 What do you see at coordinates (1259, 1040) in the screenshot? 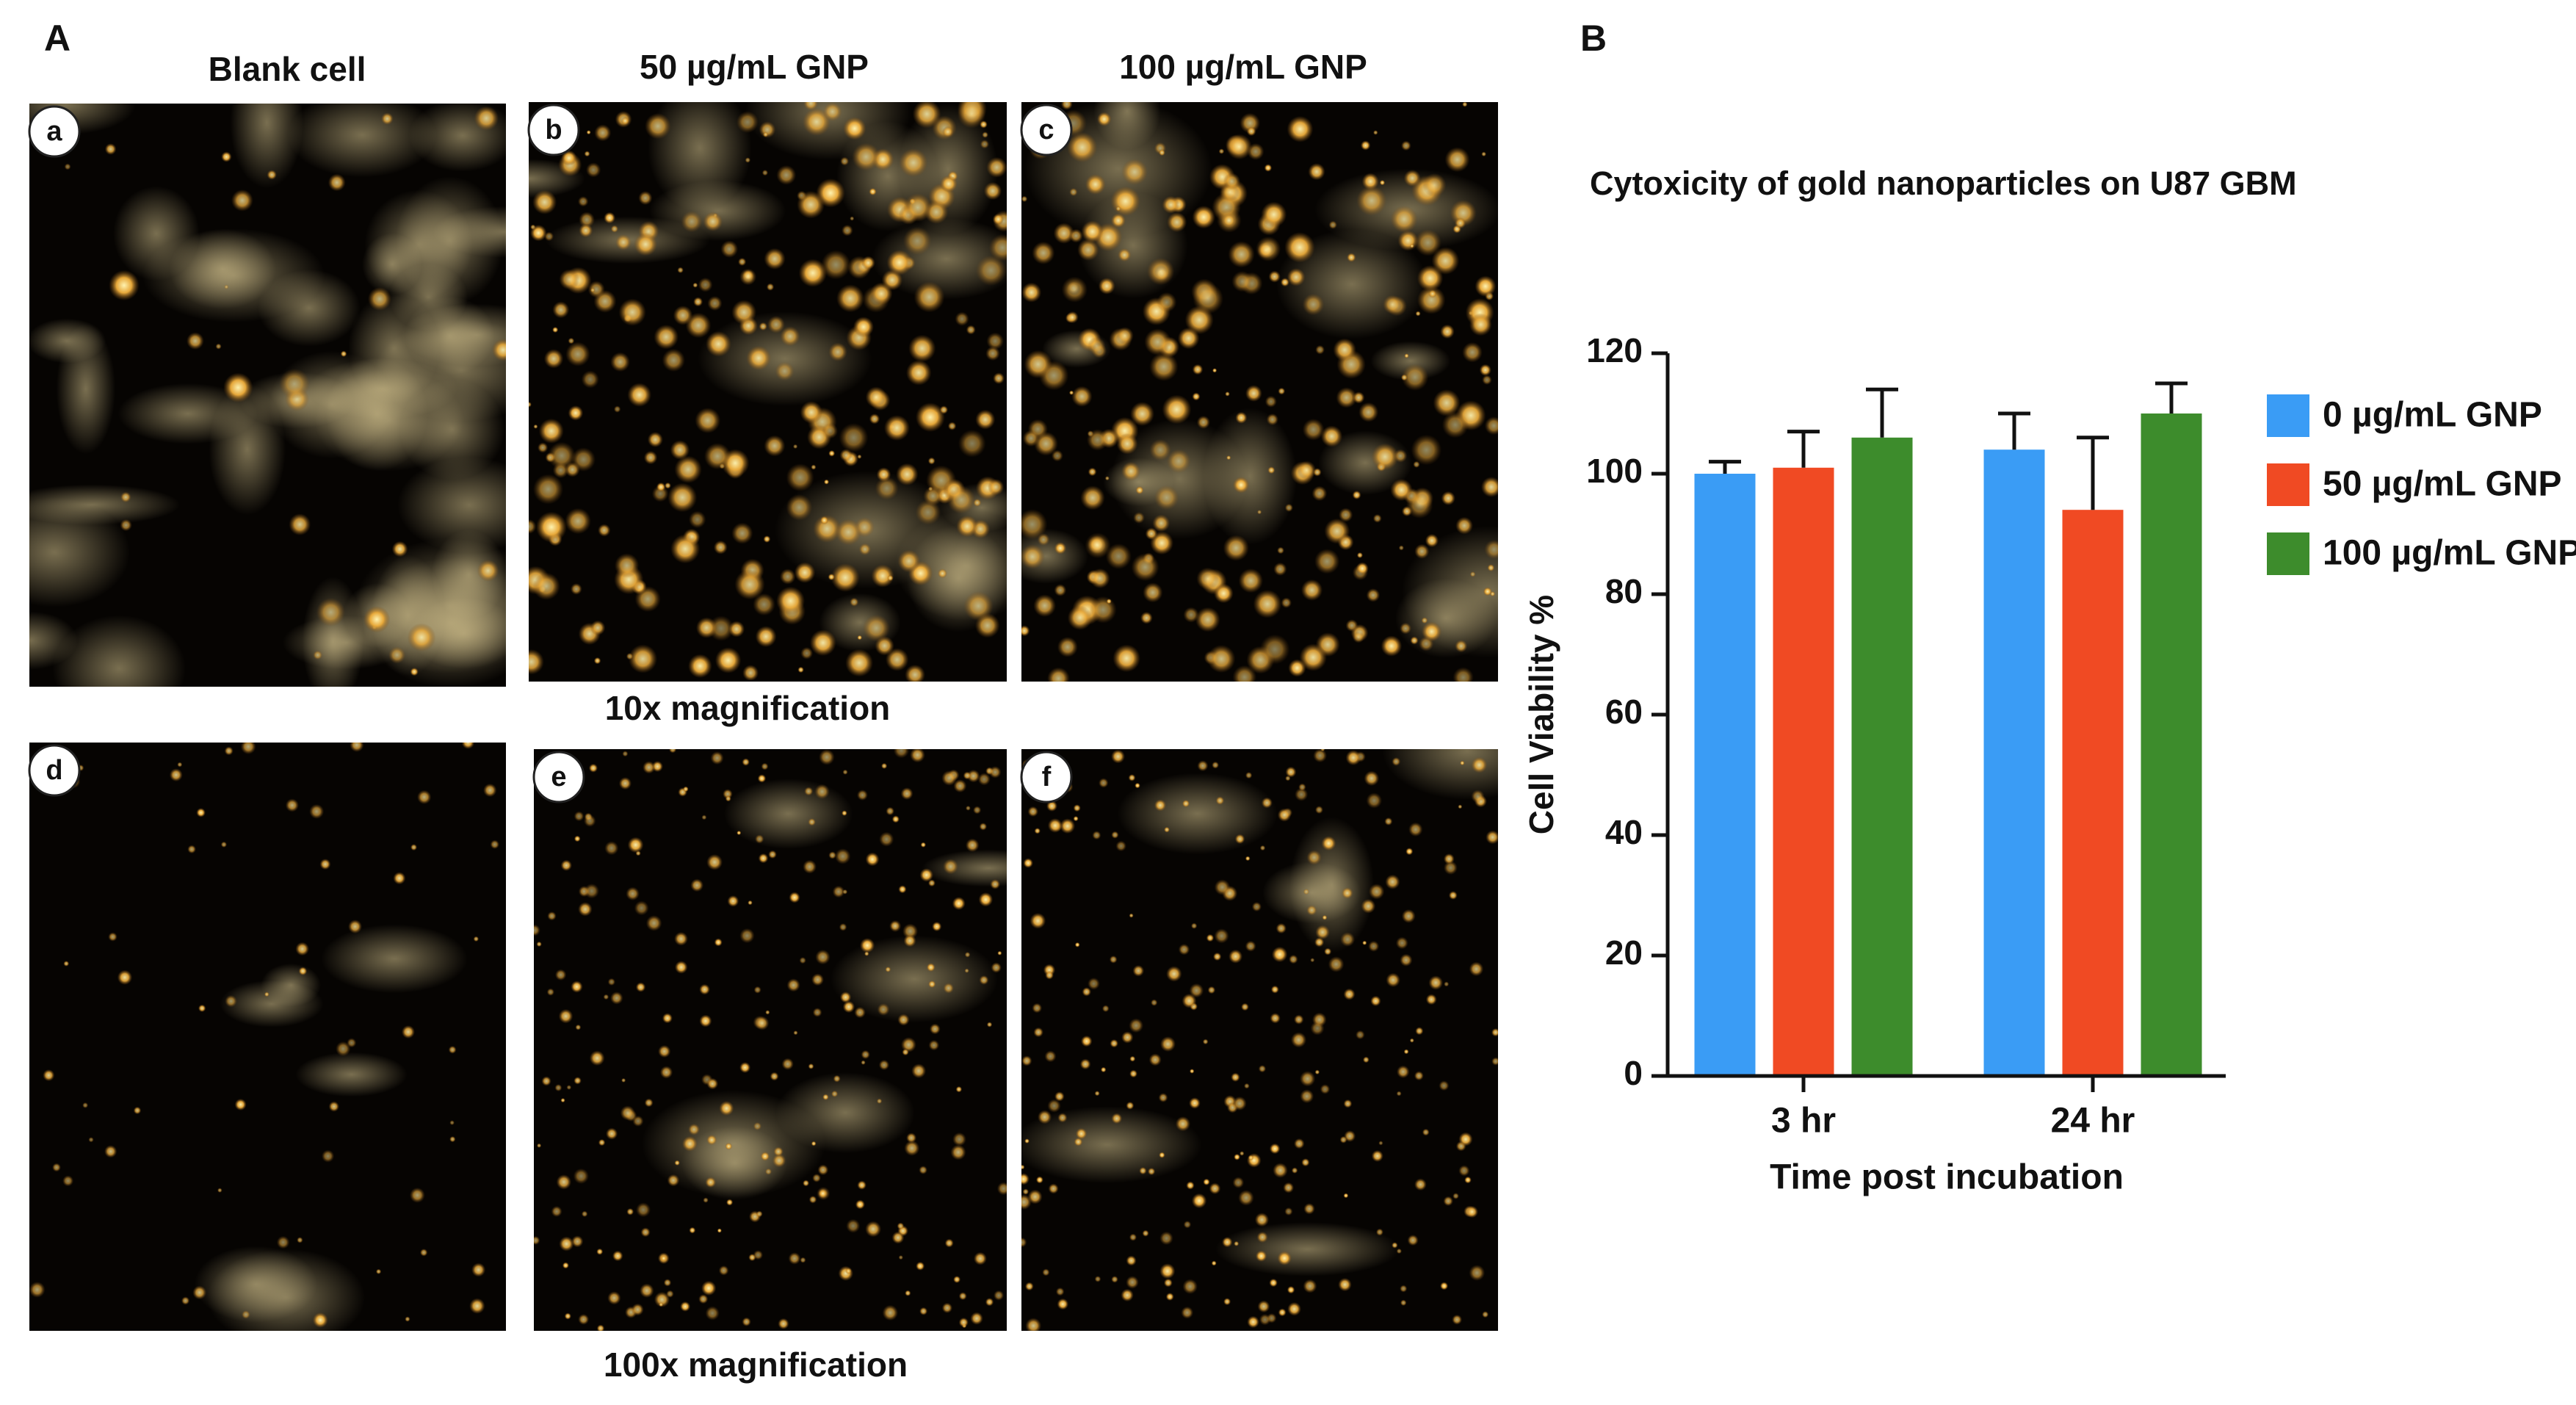
I see `micrograph: f` at bounding box center [1259, 1040].